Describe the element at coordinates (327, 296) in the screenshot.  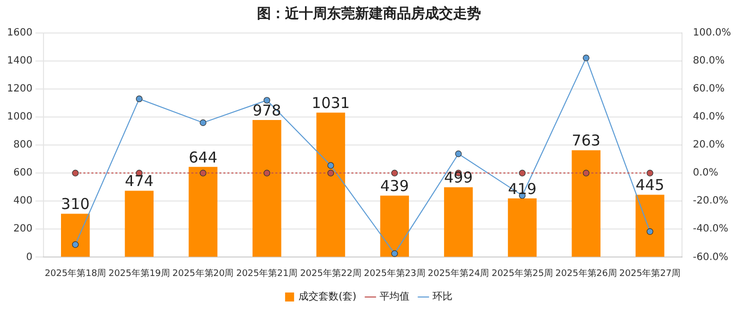
I see `legend-label: 成交套数(套)` at that location.